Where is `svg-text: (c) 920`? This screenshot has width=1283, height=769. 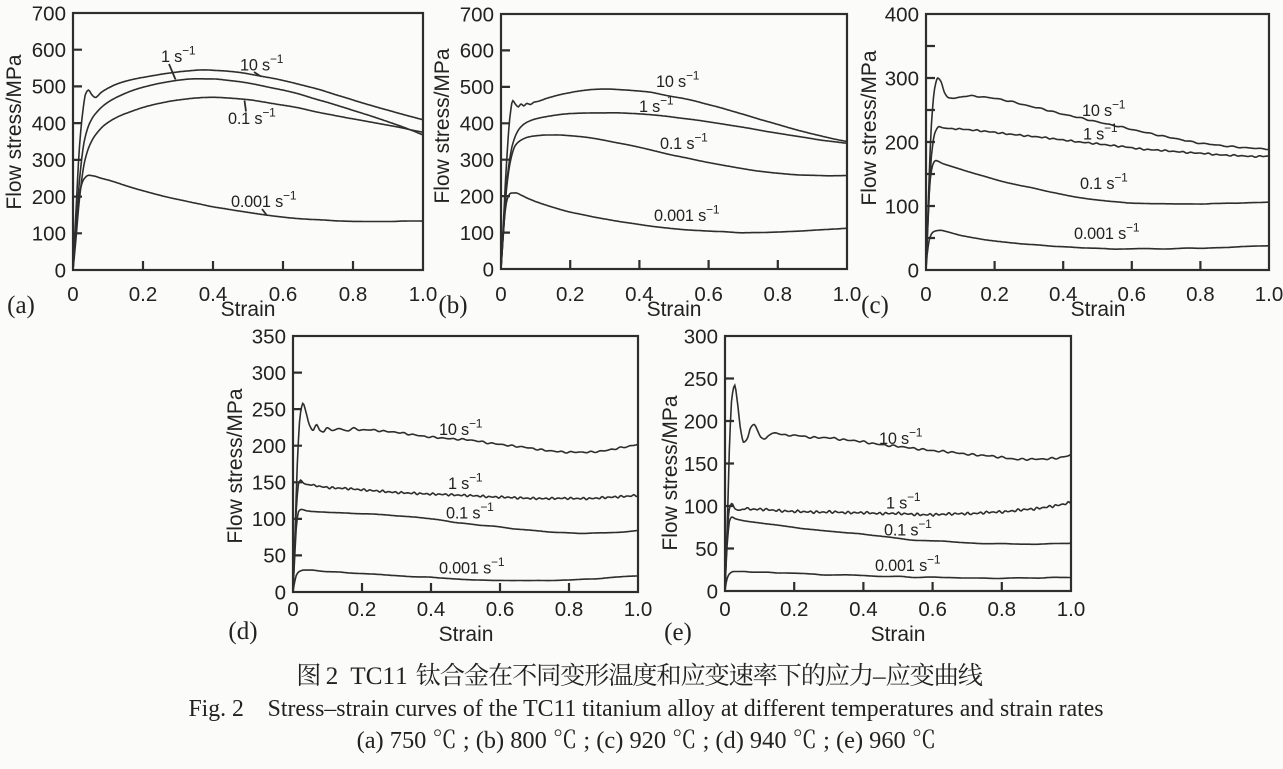
svg-text: (c) 920 is located at coordinates (631, 740).